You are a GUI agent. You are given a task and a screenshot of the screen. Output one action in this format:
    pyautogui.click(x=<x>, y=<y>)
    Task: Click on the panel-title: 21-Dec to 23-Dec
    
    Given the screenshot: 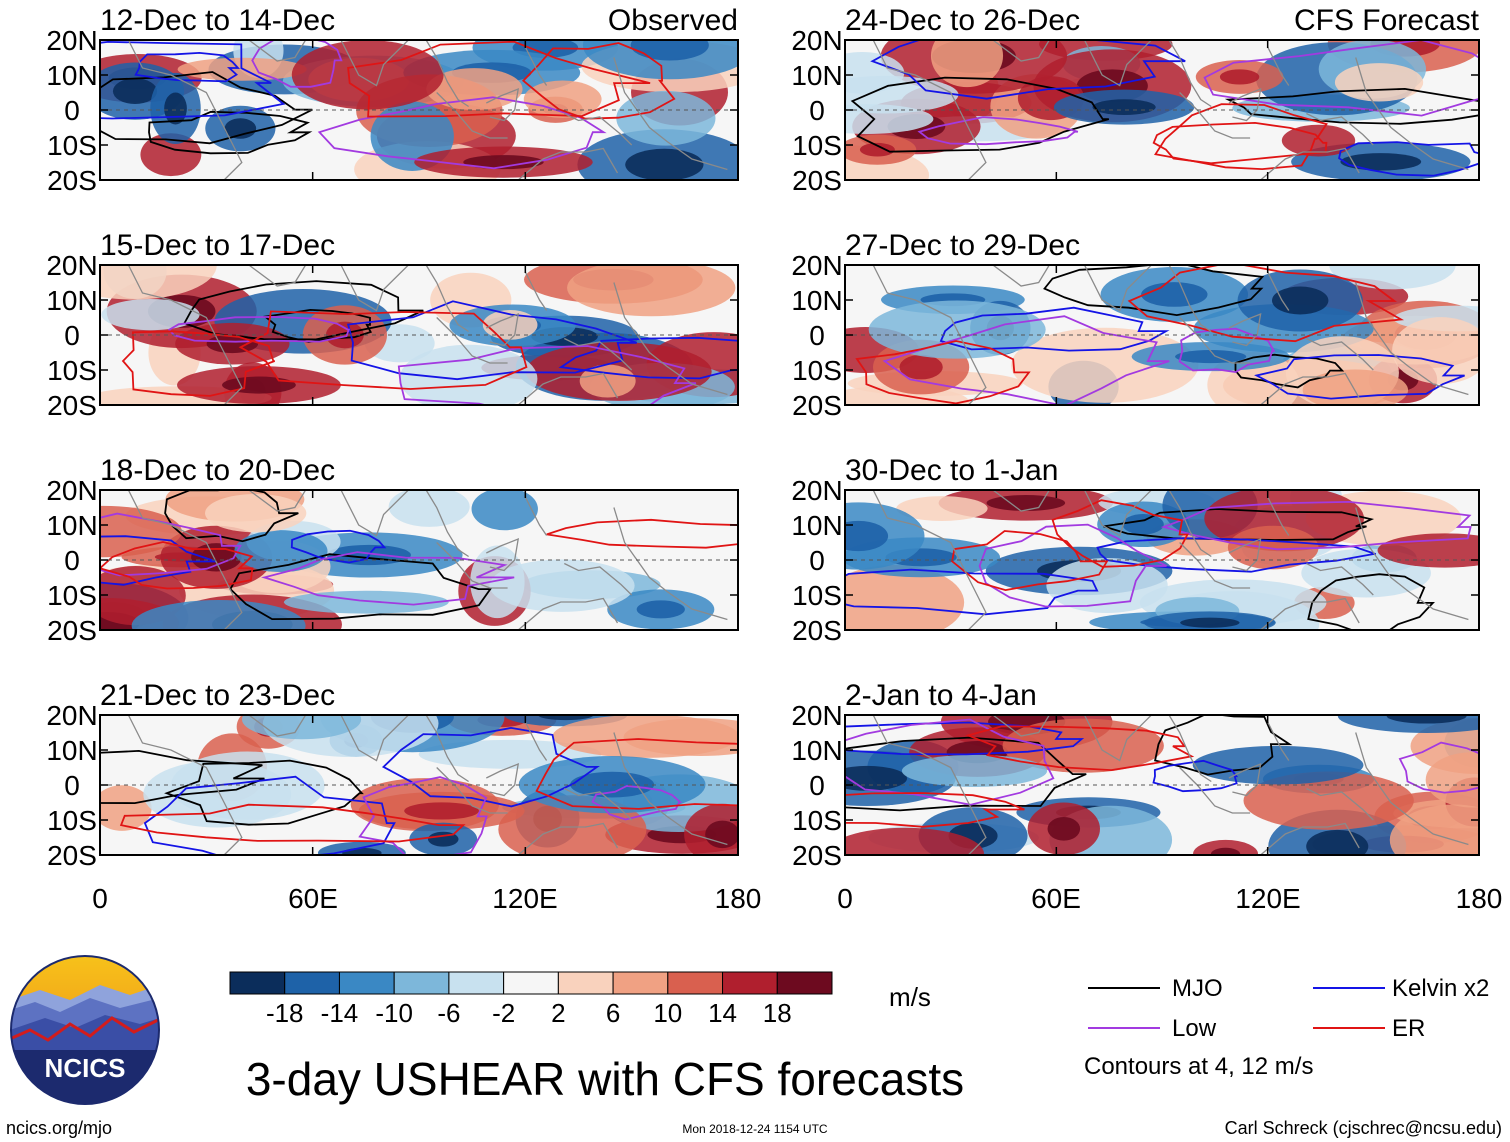 What is the action you would take?
    pyautogui.click(x=217, y=695)
    